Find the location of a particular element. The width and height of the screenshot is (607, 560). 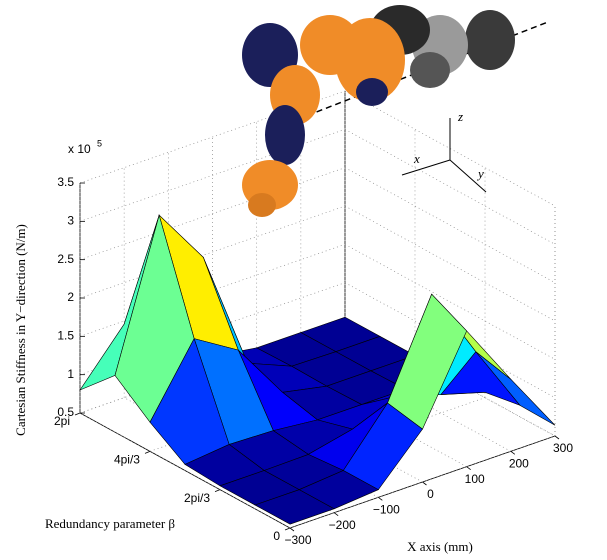

x-tick-label: −100 is located at coordinates (386, 510).